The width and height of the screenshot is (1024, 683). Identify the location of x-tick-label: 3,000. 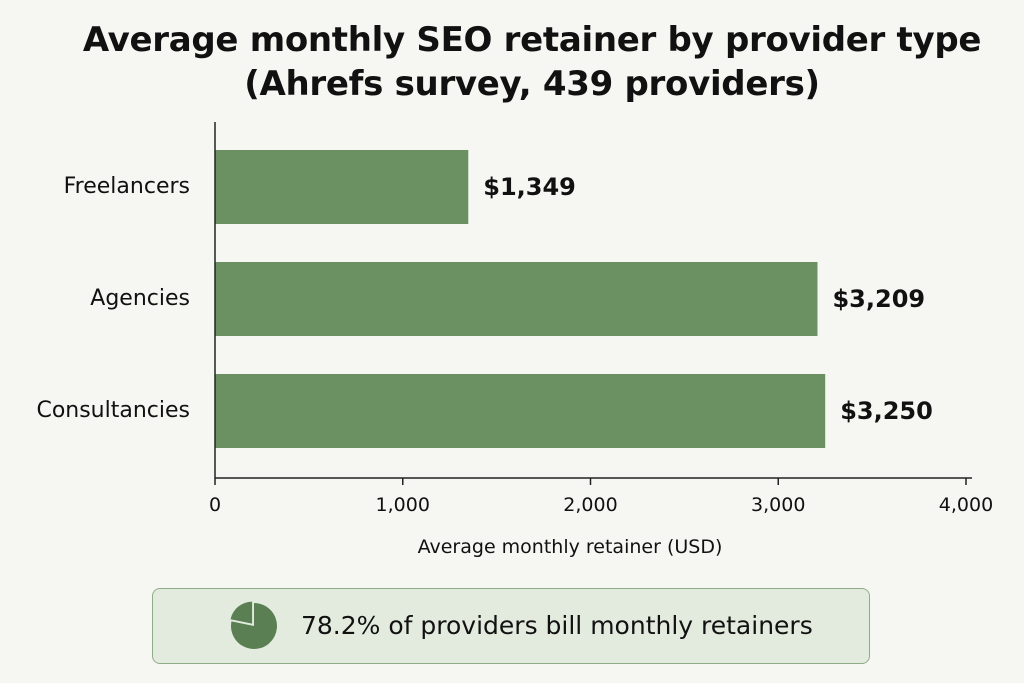
(778, 505).